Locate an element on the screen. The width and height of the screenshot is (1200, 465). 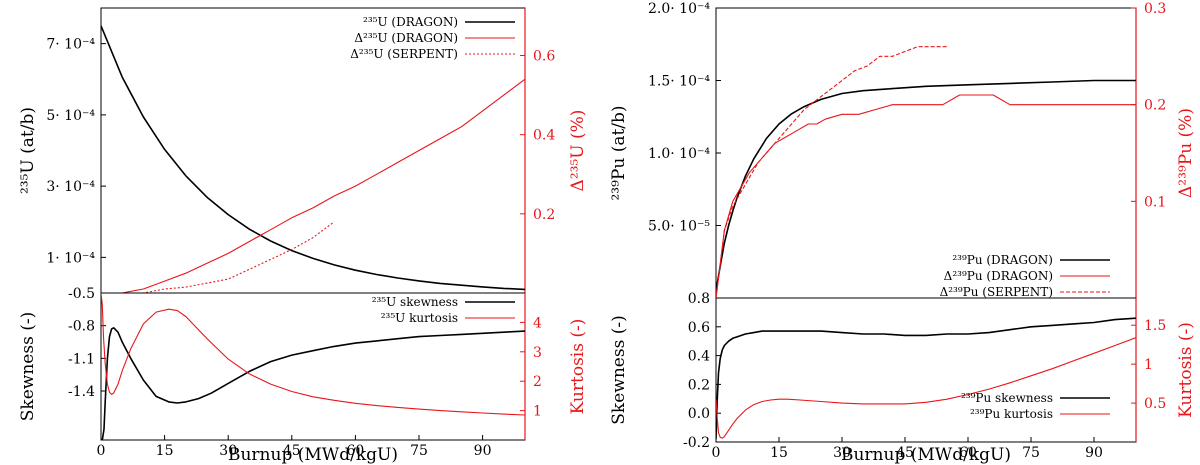
y-tick-label: 0.2 is located at coordinates (699, 385).